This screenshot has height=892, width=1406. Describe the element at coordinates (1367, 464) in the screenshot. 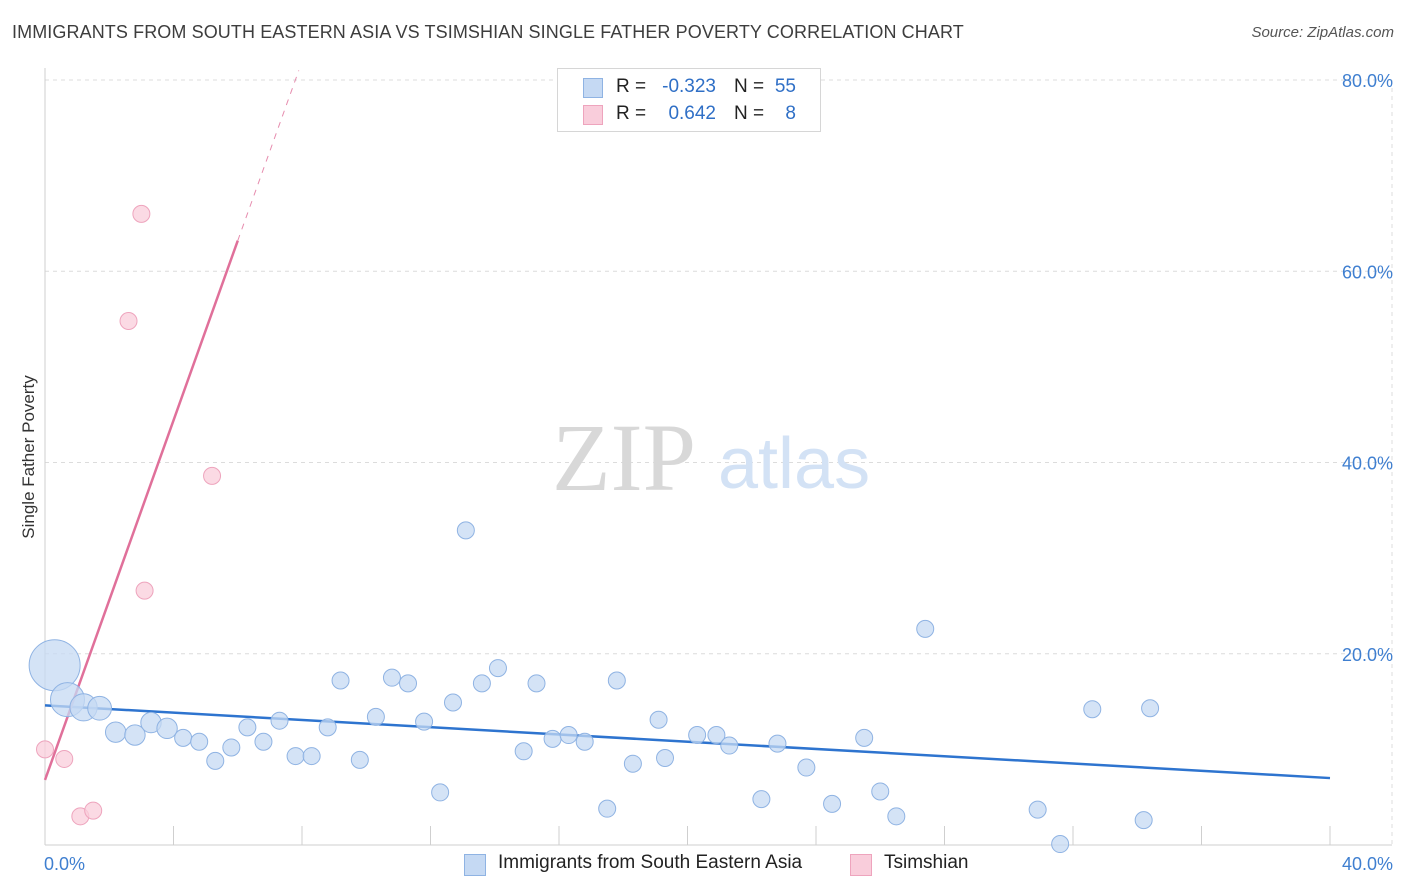

I see `y-tick-label: 40.0%` at that location.